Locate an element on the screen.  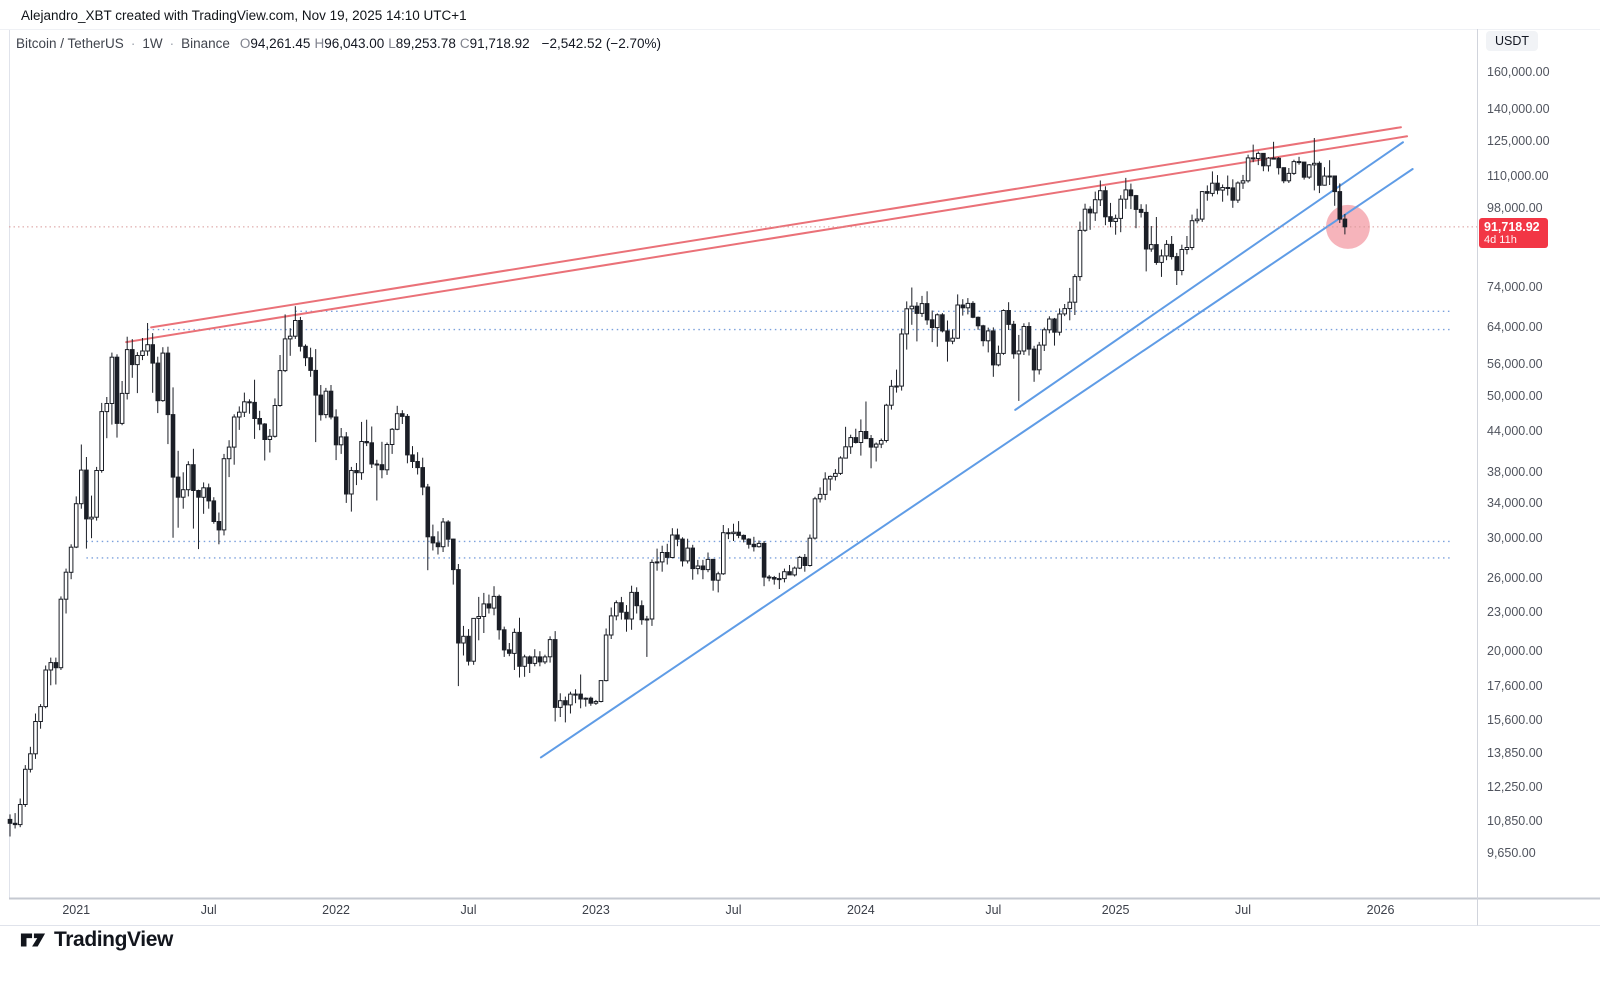
ohlc-key: H is located at coordinates (319, 43).